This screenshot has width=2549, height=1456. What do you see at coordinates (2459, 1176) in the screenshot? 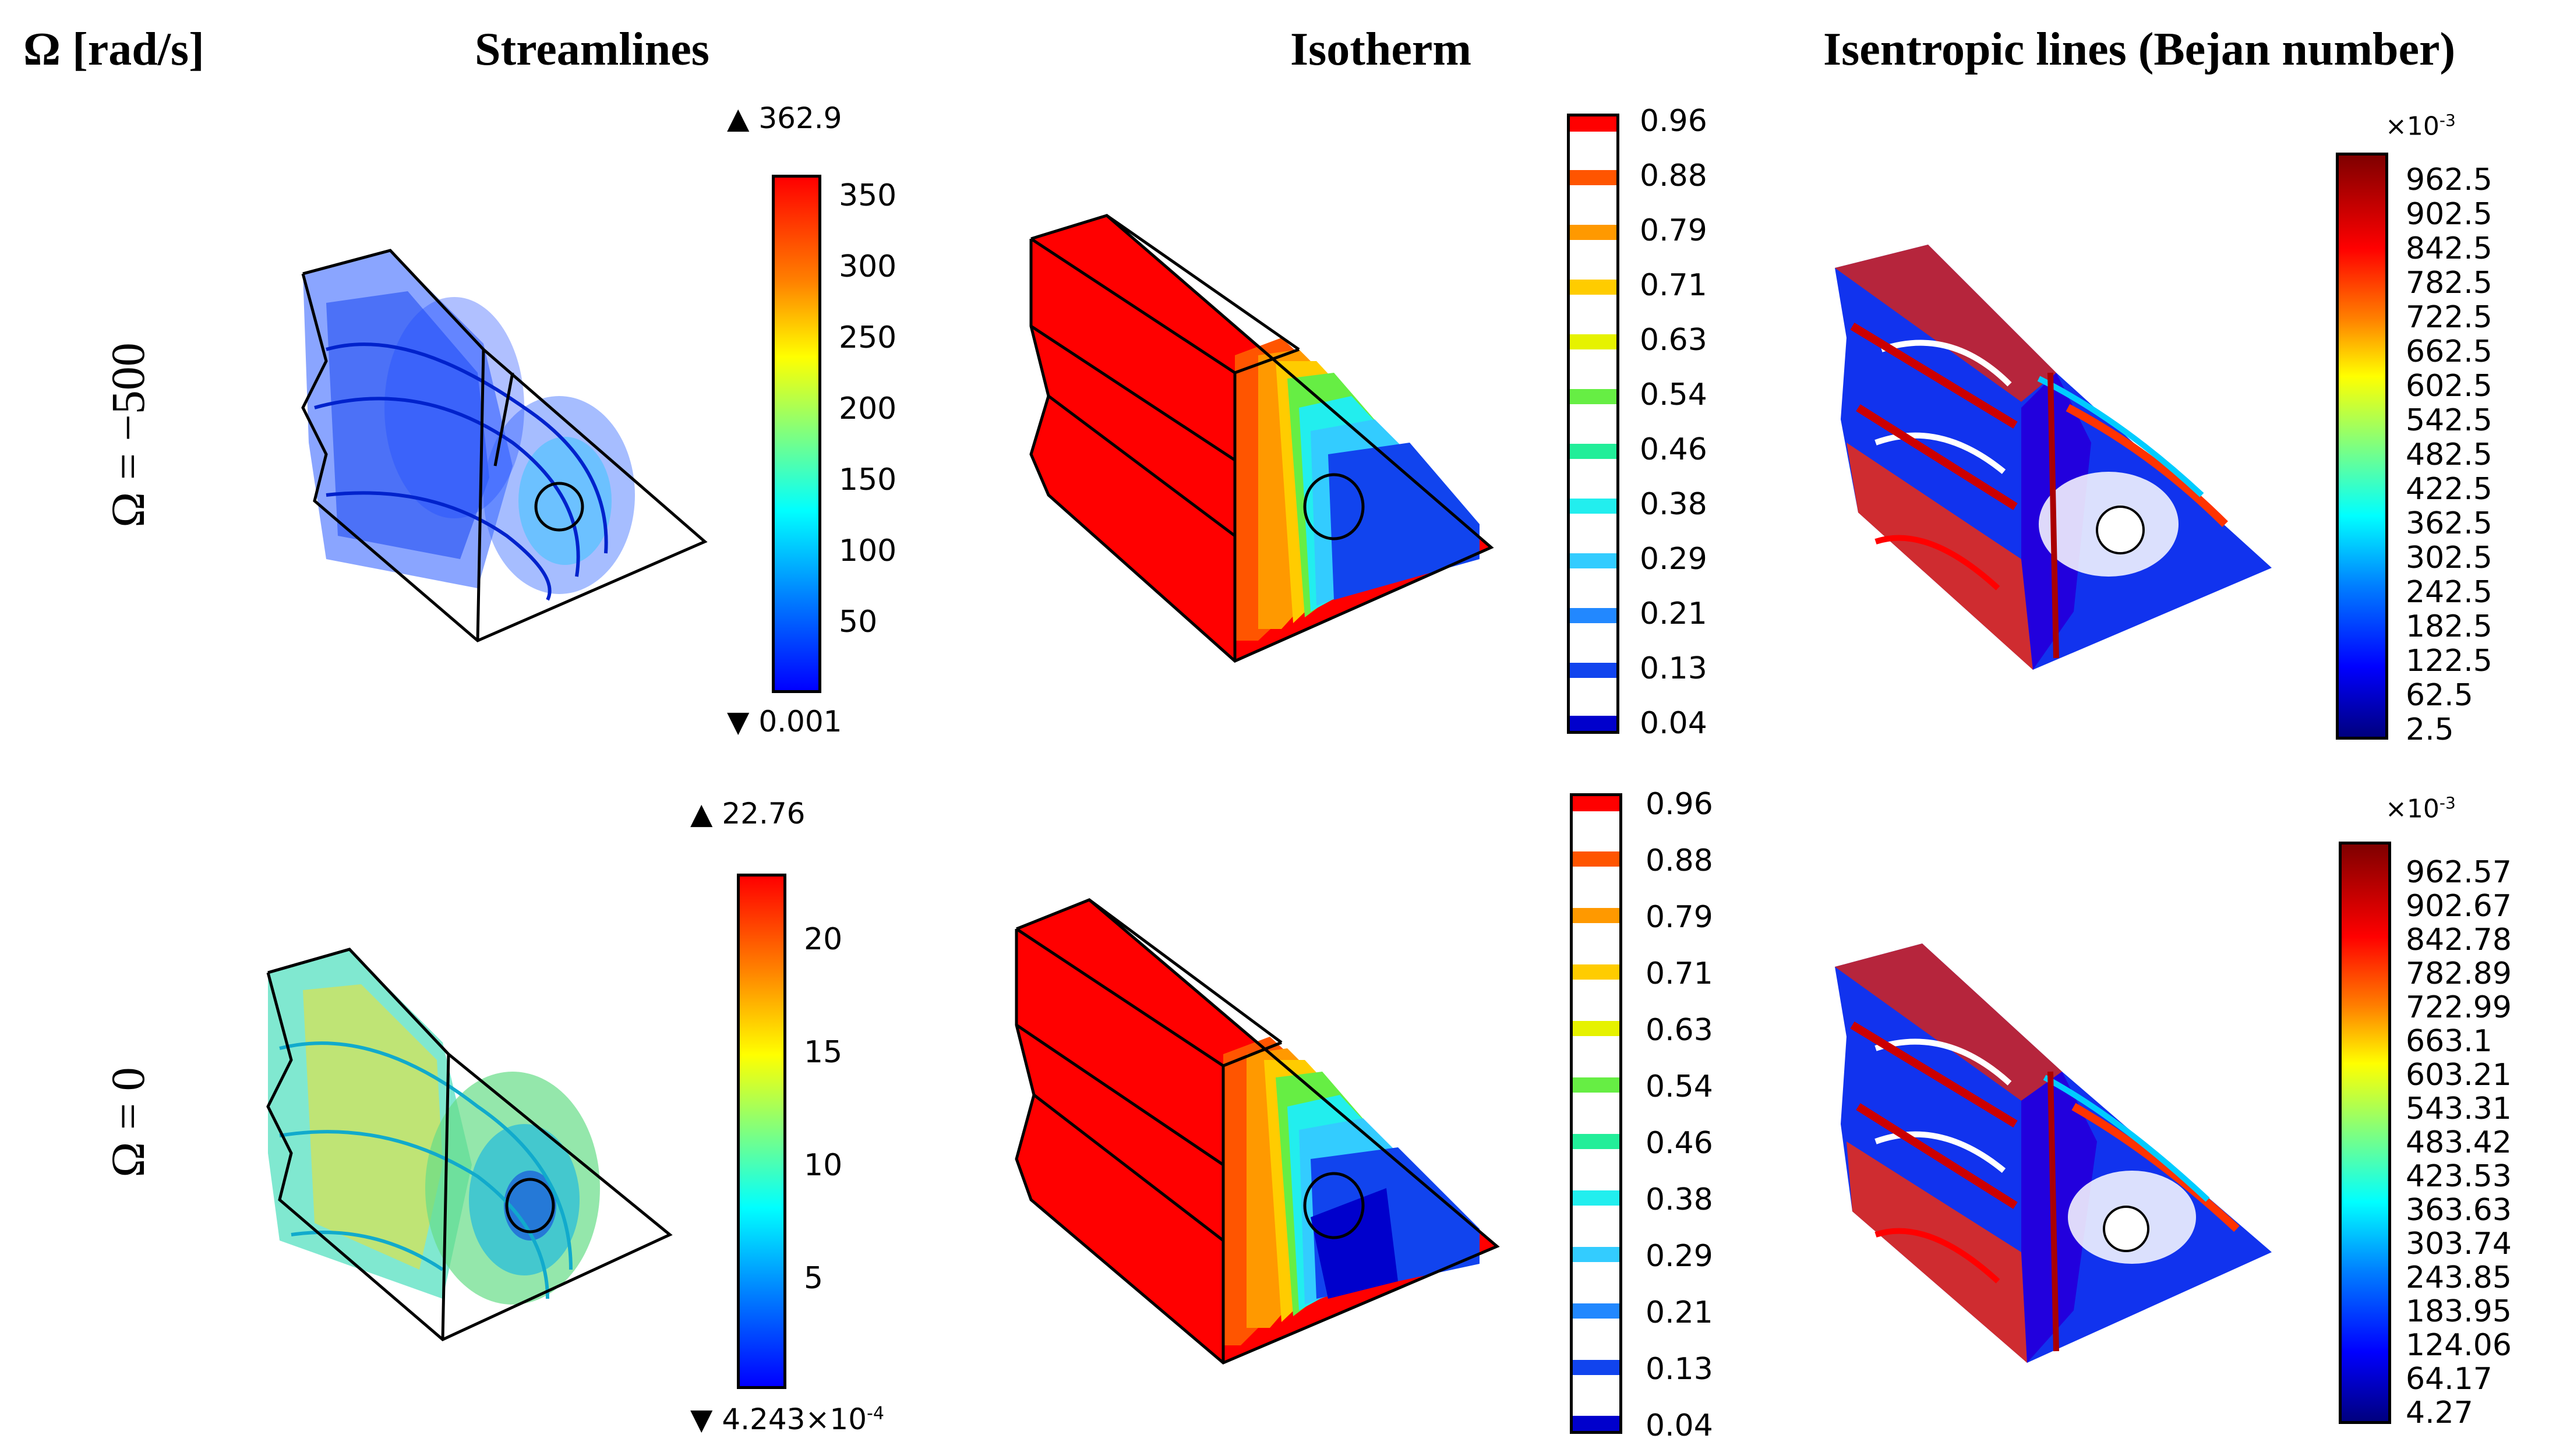
I see `tick: 423.53` at bounding box center [2459, 1176].